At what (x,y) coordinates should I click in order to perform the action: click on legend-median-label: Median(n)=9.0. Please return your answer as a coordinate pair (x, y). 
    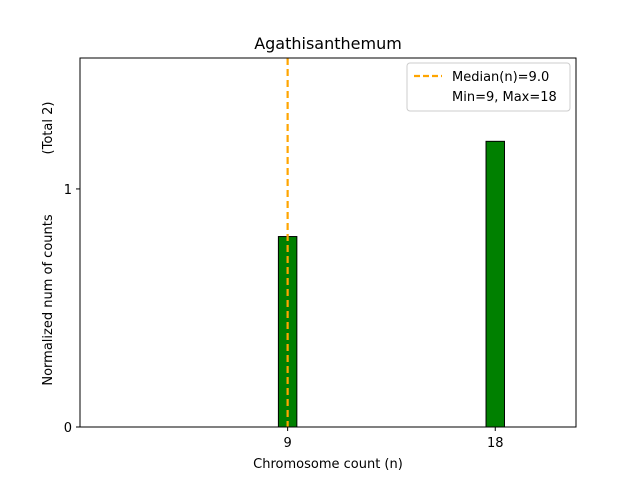
    Looking at the image, I should click on (500, 77).